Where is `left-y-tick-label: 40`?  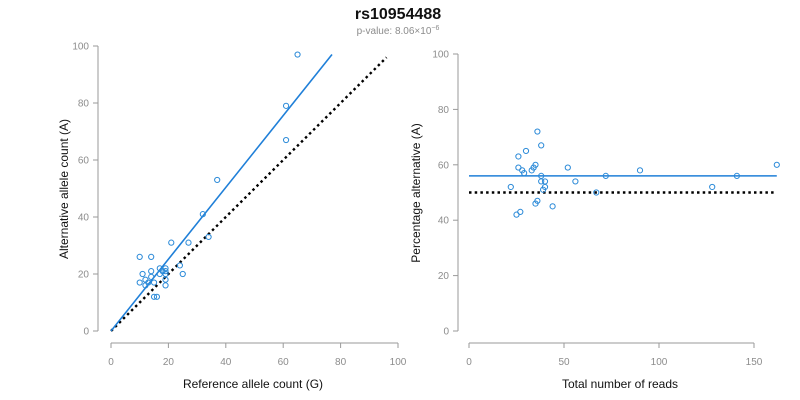
left-y-tick-label: 40 is located at coordinates (84, 218).